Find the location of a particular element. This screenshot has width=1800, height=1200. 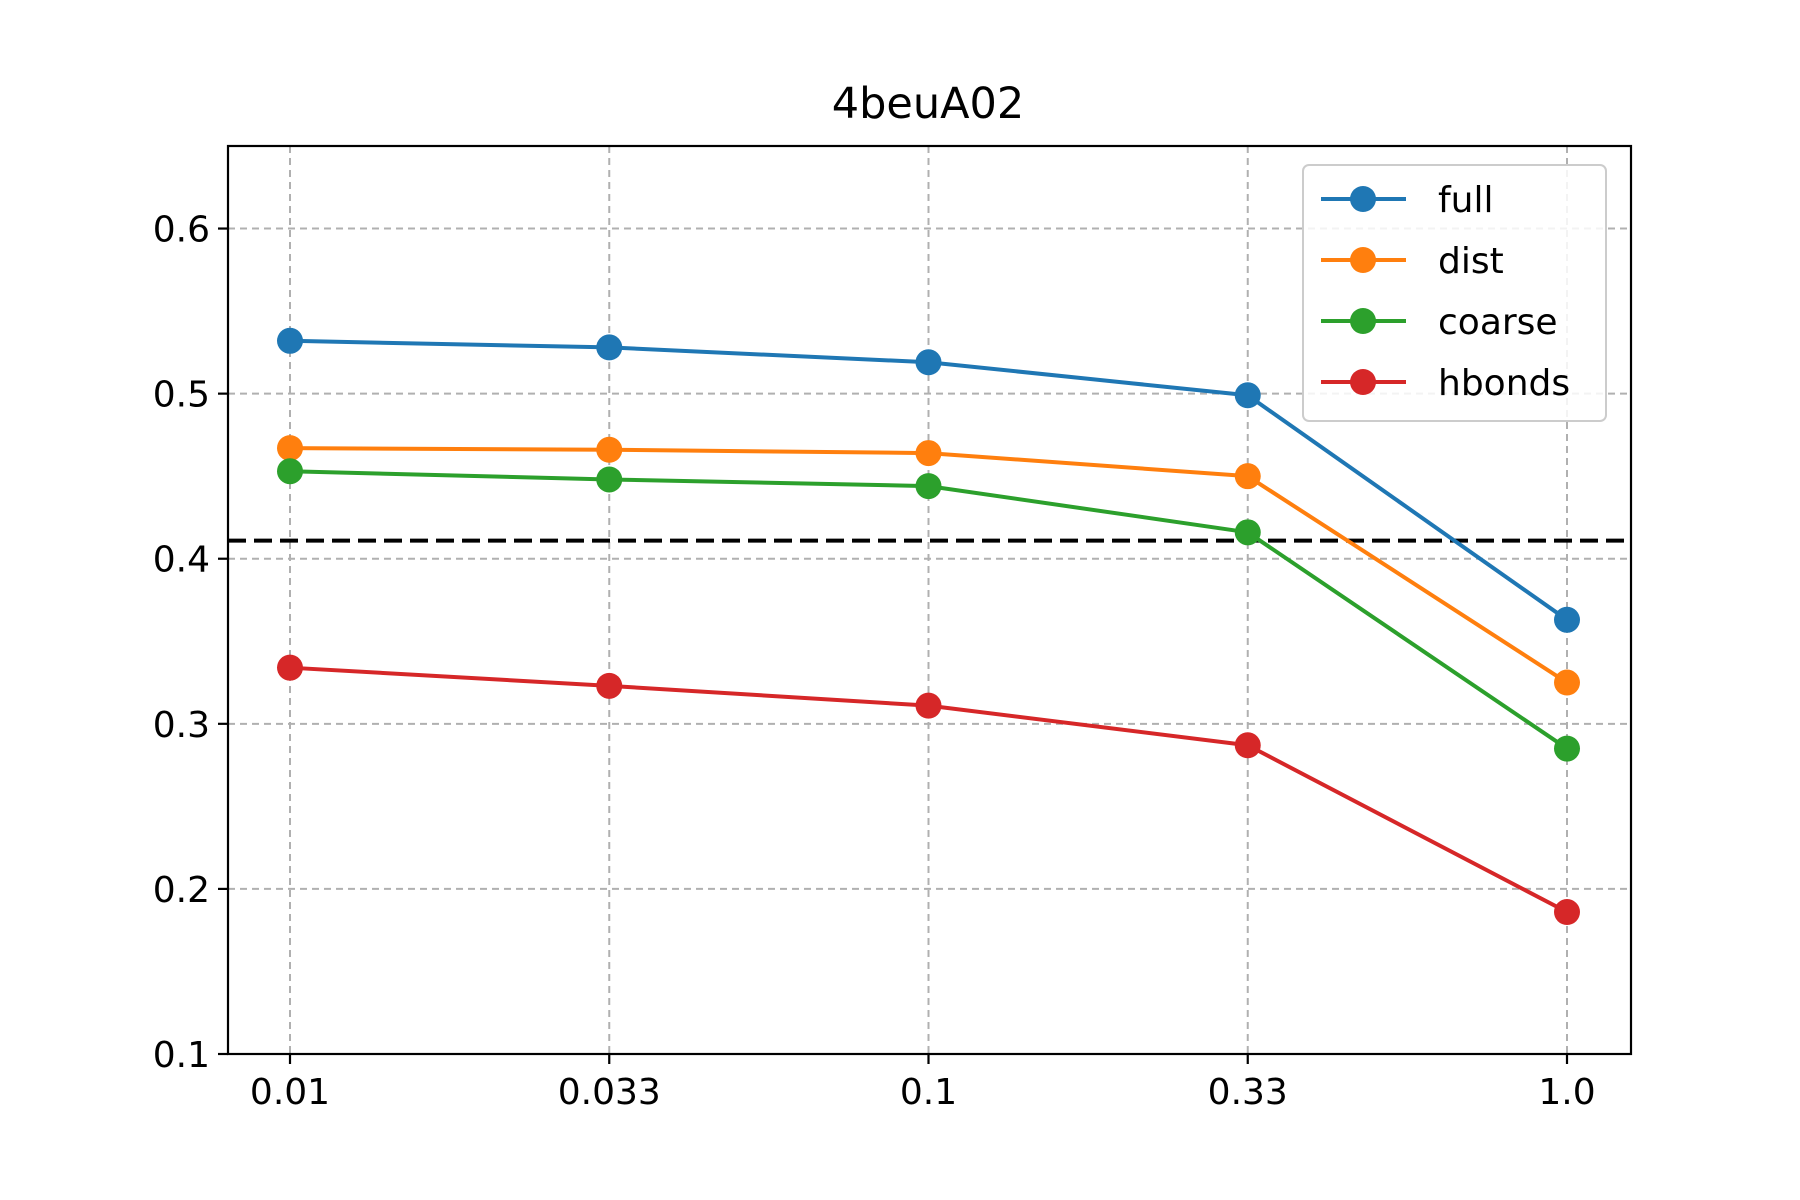

x-tick-label: 0.01 is located at coordinates (290, 1092).